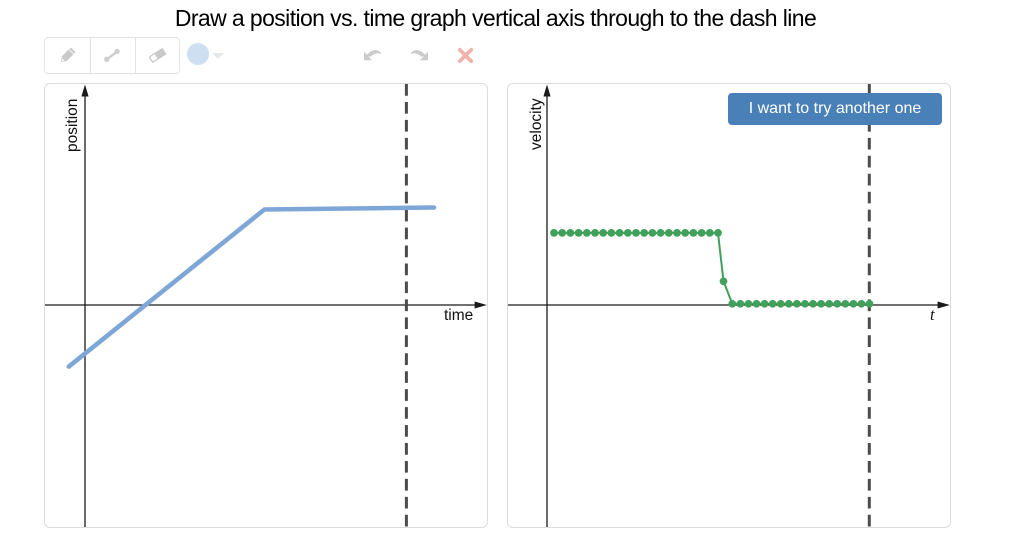 The width and height of the screenshot is (1023, 557). Describe the element at coordinates (458, 315) in the screenshot. I see `svg-text: time` at that location.